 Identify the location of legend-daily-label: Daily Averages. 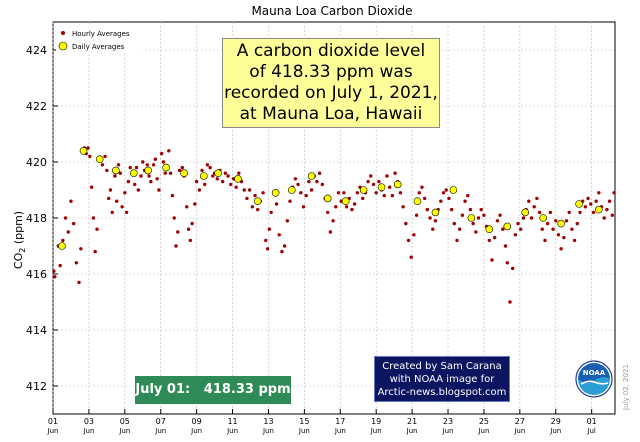
(98, 47).